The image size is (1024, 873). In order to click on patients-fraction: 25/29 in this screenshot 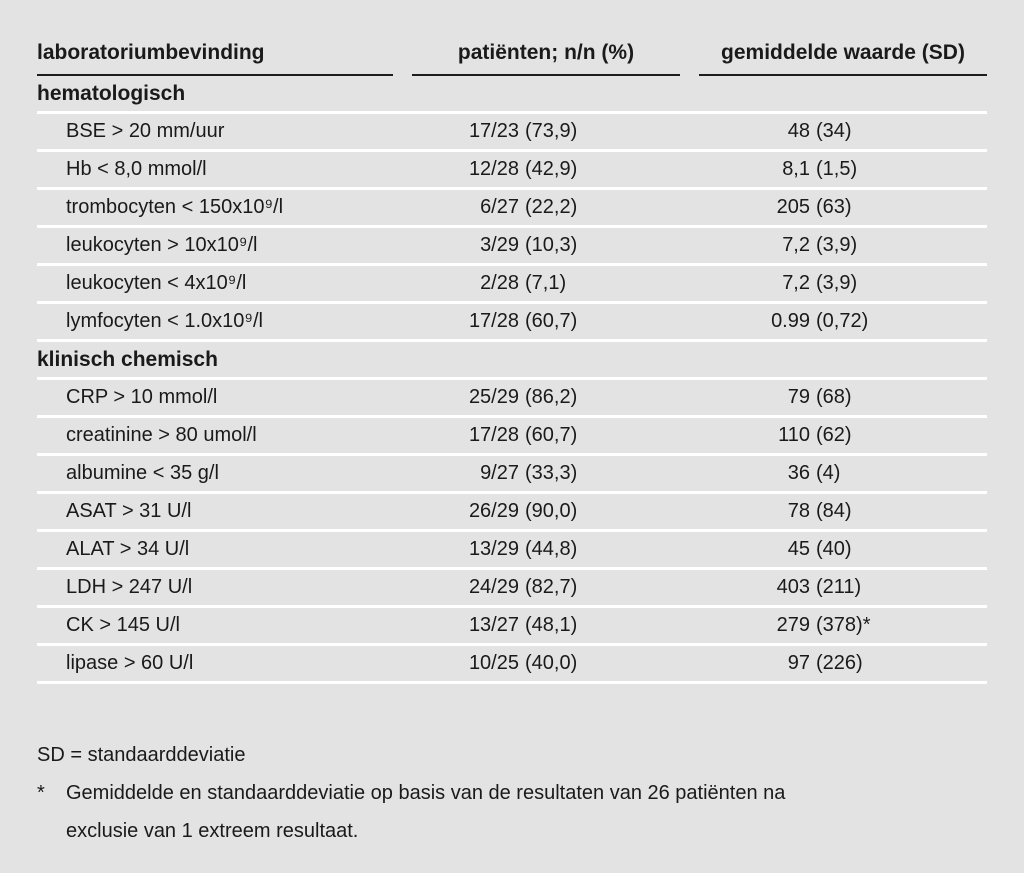, I will do `click(493, 397)`.